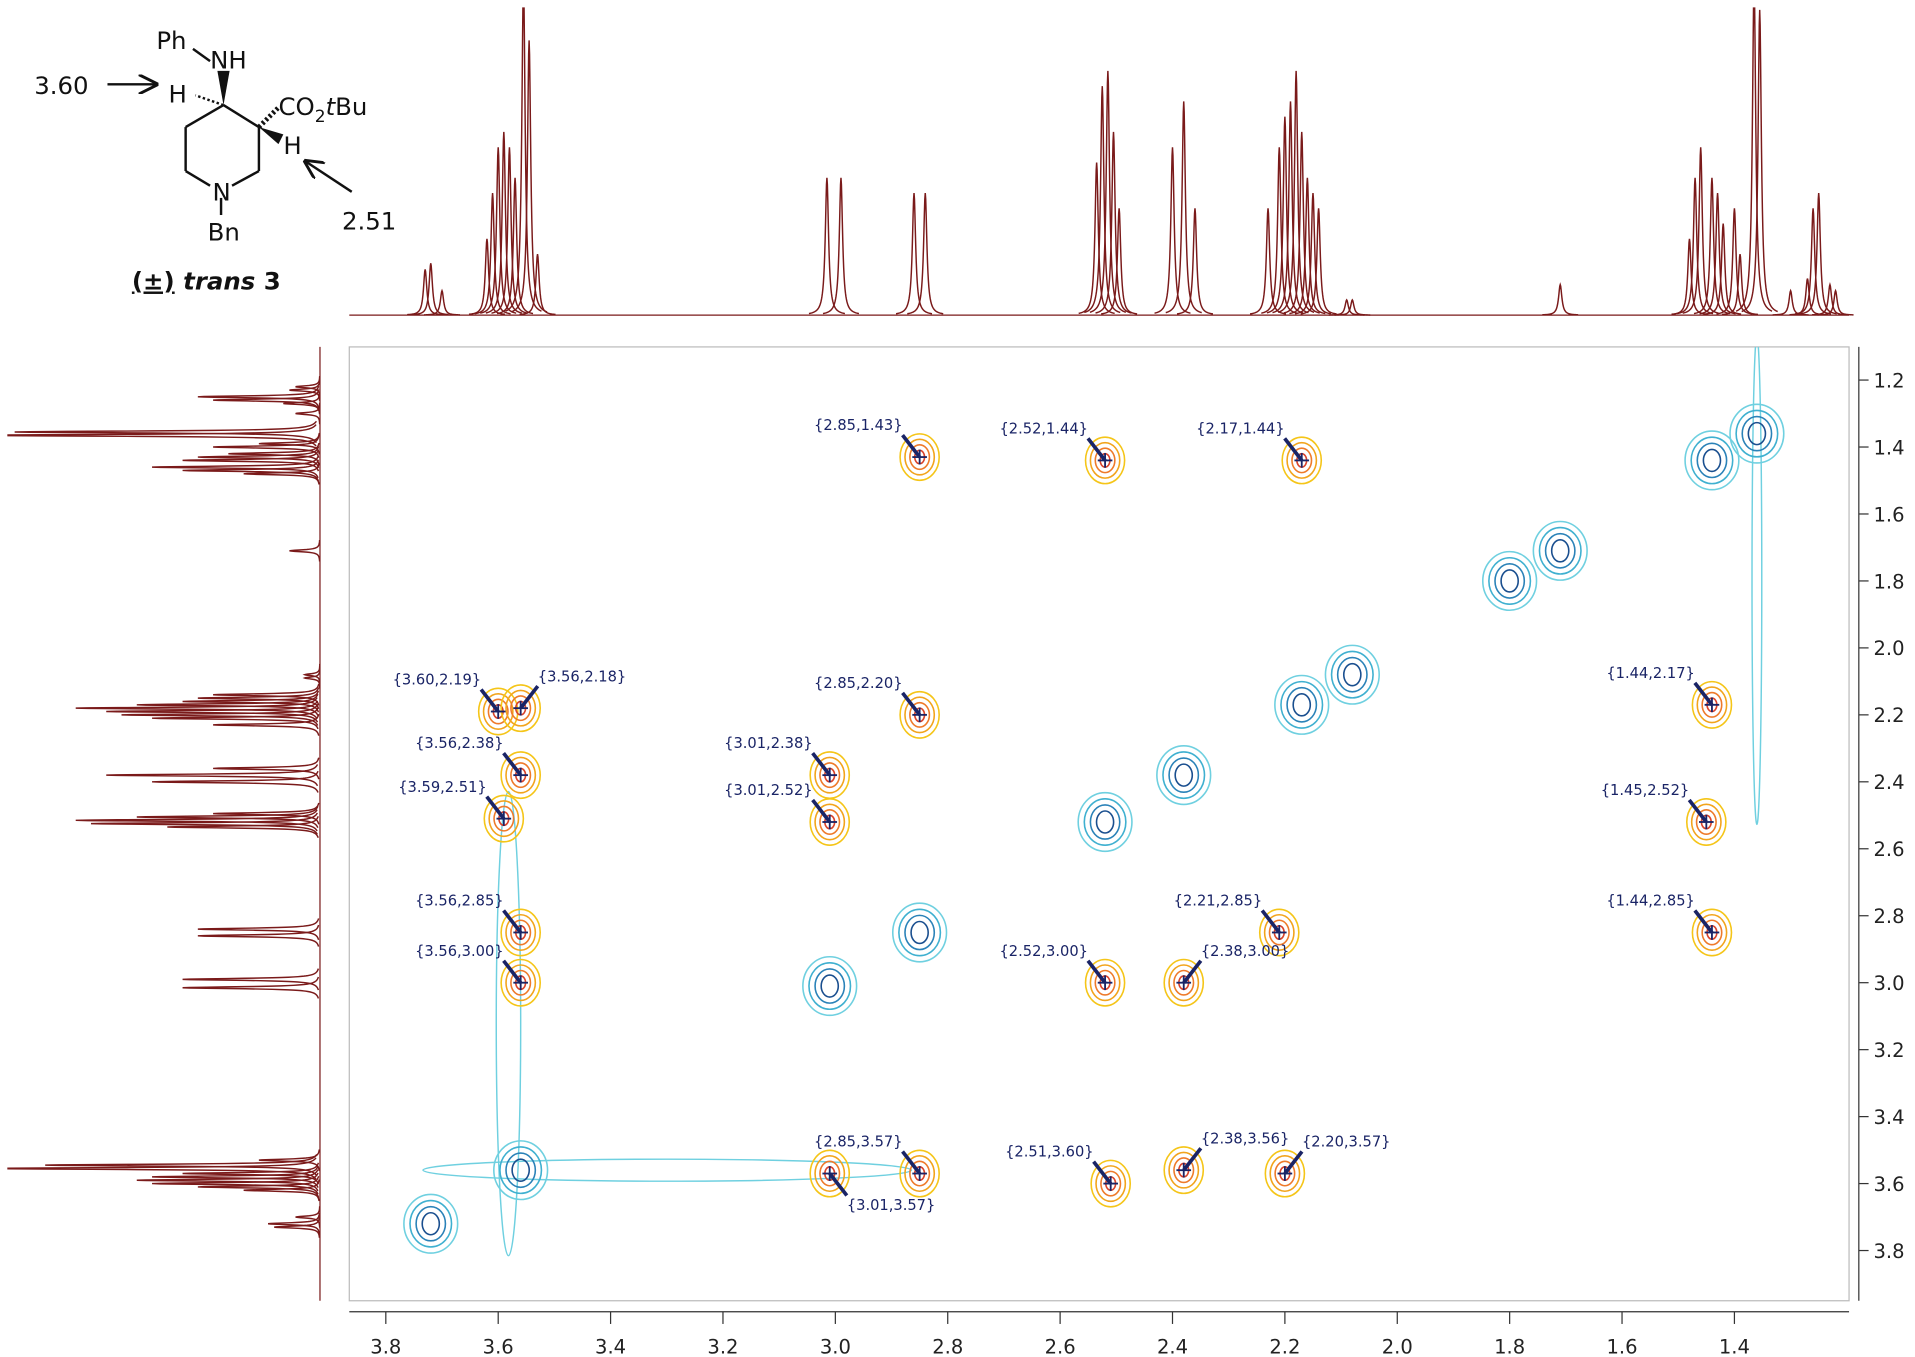  Describe the element at coordinates (1888, 849) in the screenshot. I see `y-tick-label: 2.6` at that location.